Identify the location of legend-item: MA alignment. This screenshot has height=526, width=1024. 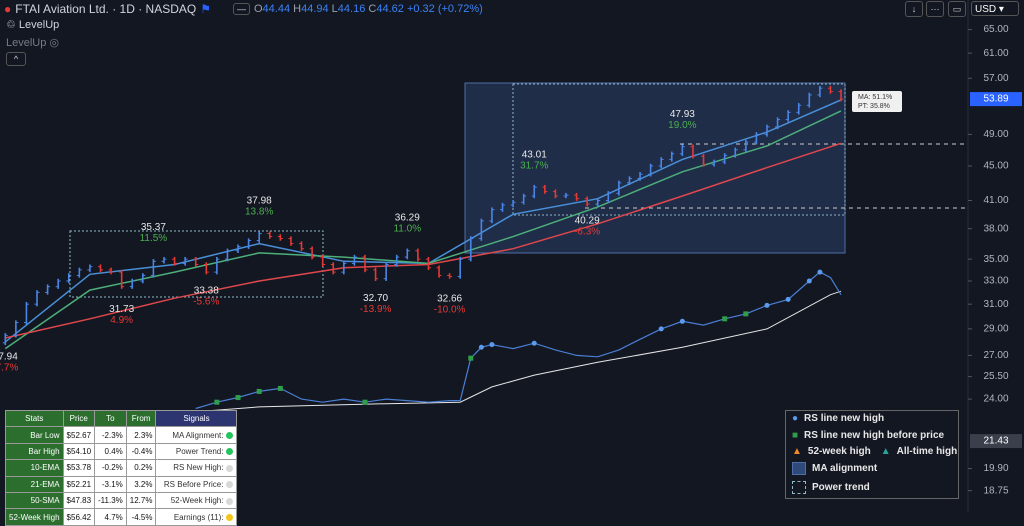
(834, 468).